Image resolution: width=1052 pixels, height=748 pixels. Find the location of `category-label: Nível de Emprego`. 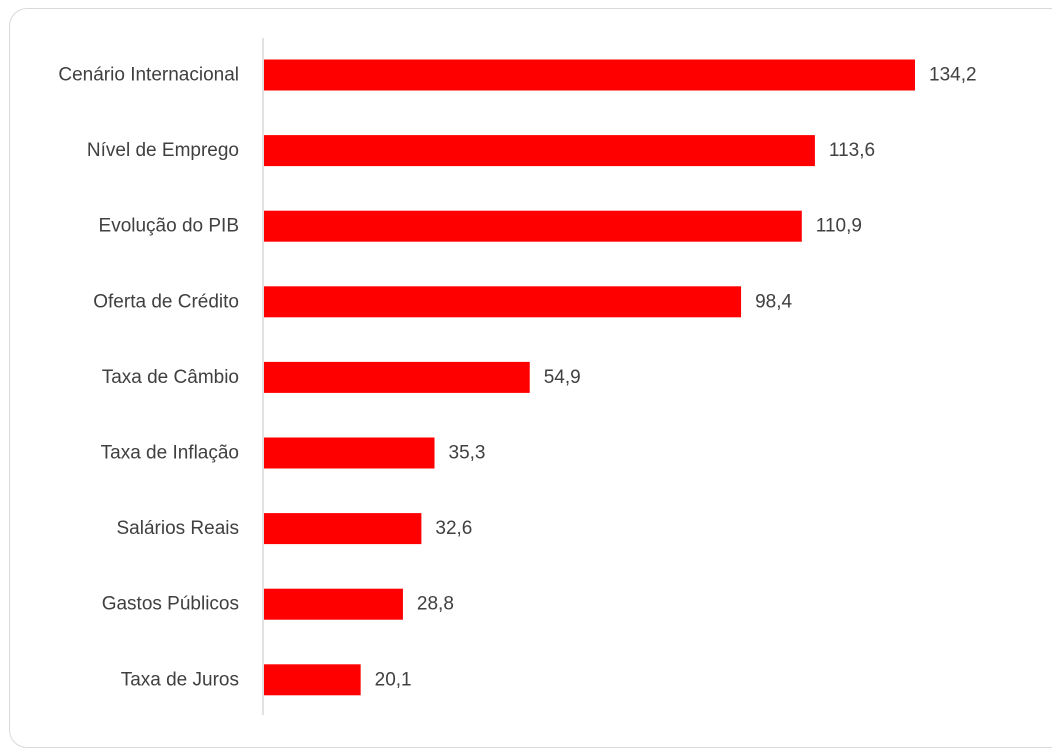

category-label: Nível de Emprego is located at coordinates (163, 150).